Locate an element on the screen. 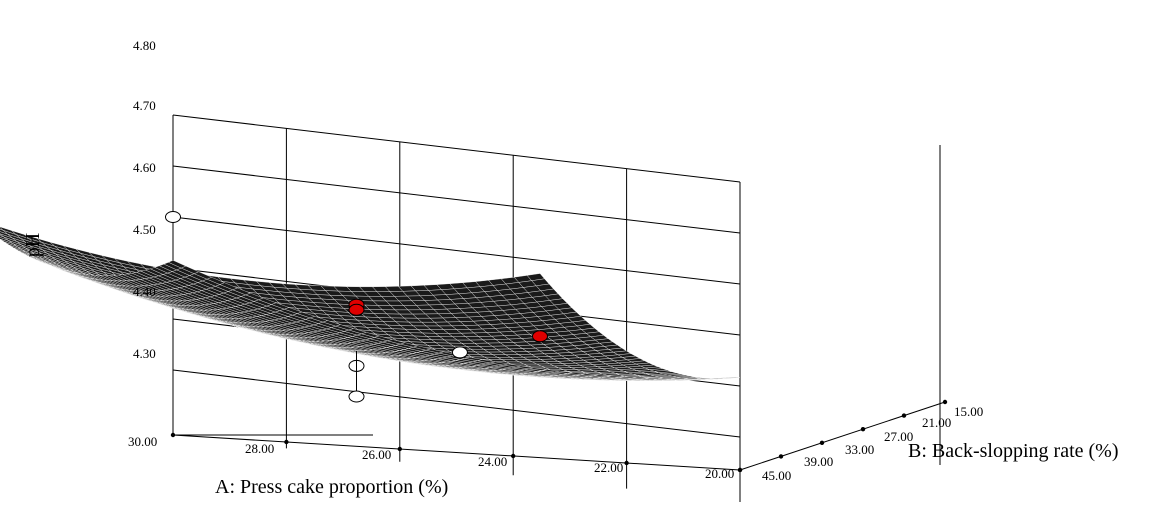 This screenshot has width=1170, height=505. front-axes is located at coordinates (559, 436).